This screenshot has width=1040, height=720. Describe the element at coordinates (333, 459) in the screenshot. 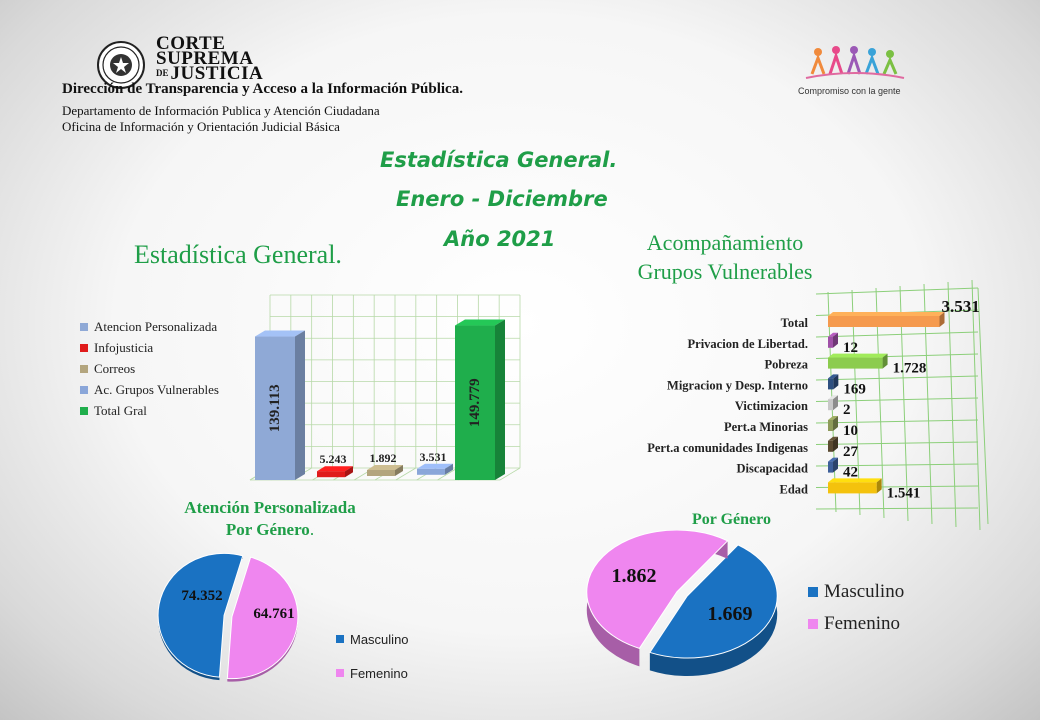

I see `chart1-data-label: 5.243` at that location.